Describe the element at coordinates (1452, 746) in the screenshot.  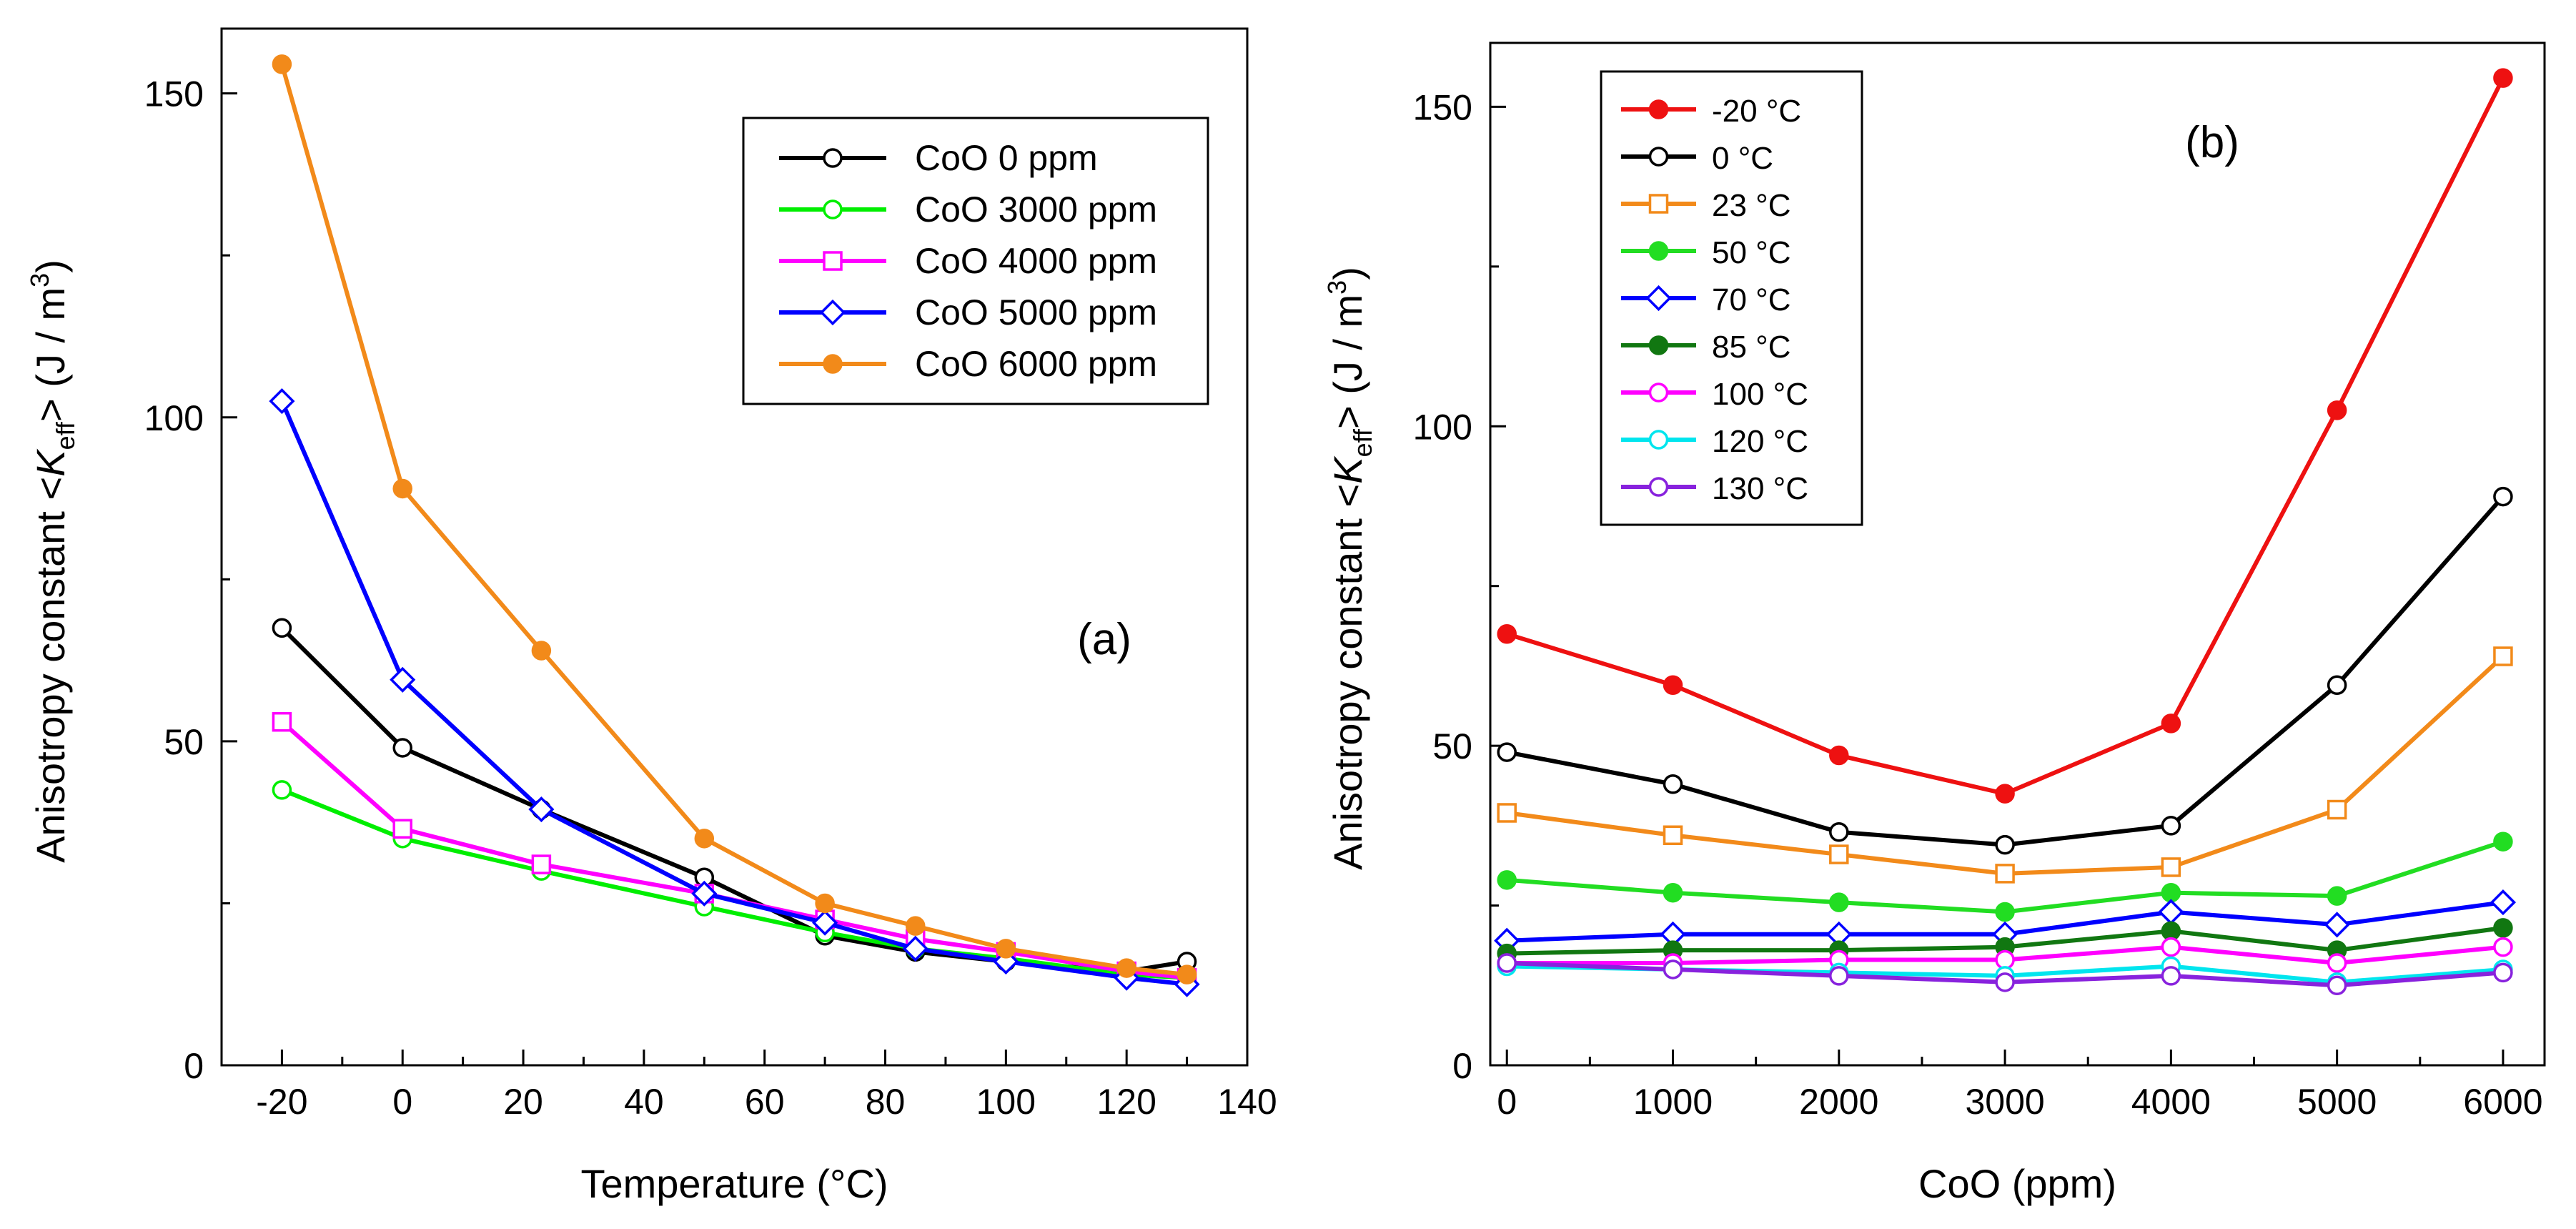
I see `panel-b-y-tick-label: 50` at that location.